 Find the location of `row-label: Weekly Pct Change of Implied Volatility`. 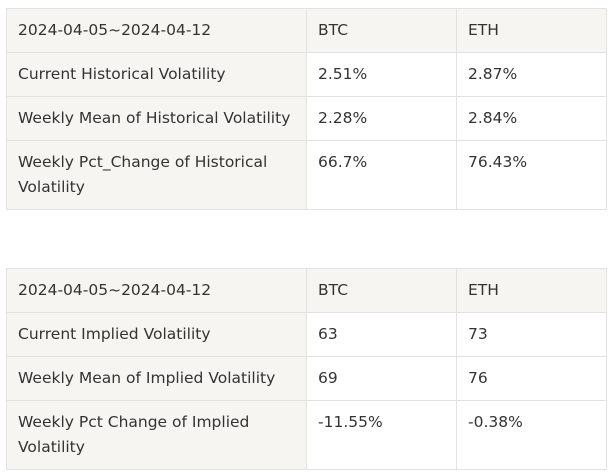

row-label: Weekly Pct Change of Implied Volatility is located at coordinates (156, 435).